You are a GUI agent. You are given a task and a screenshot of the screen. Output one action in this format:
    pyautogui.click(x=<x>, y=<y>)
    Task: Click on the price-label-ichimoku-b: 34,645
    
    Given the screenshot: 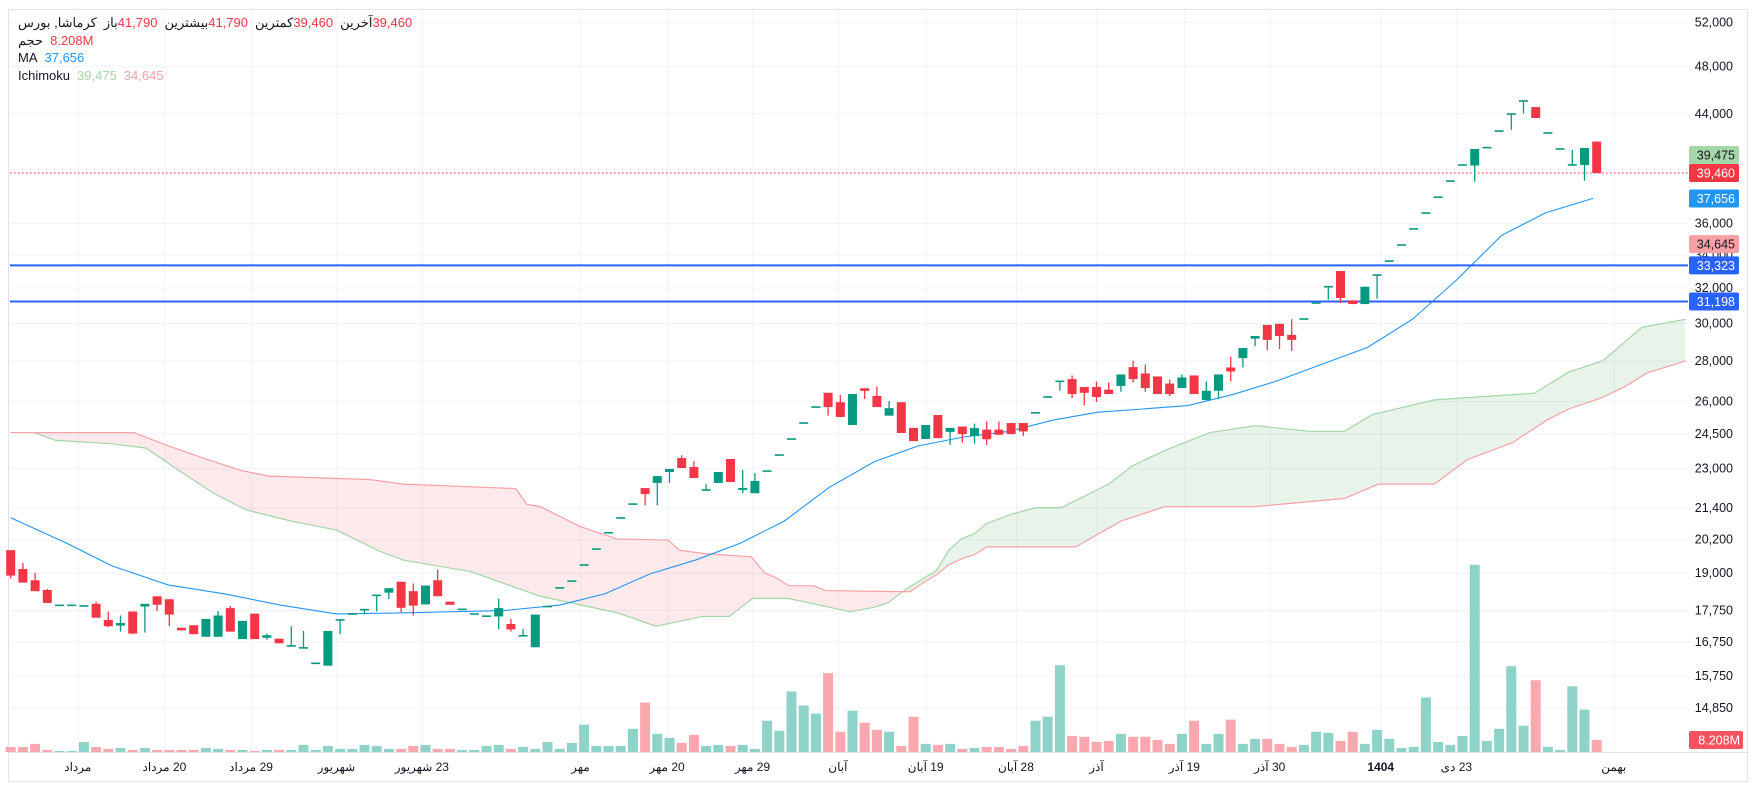 What is the action you would take?
    pyautogui.click(x=1714, y=244)
    